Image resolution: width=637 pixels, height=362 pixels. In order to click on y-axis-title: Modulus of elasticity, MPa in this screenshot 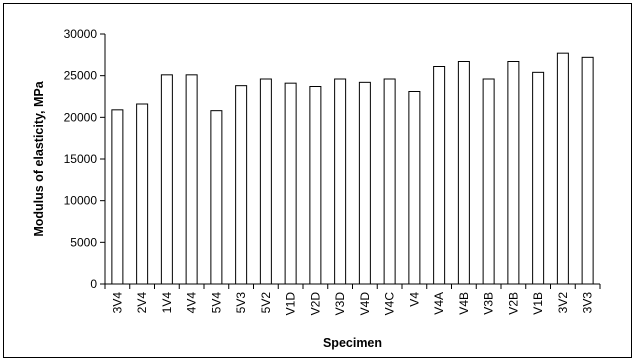, I will do `click(39, 158)`.